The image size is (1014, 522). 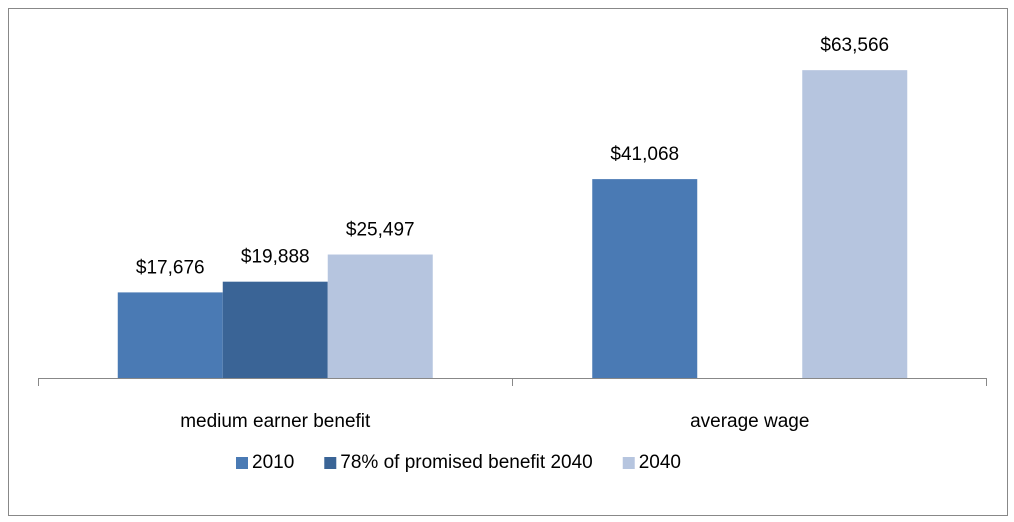 I want to click on data-label: $25,497, so click(x=380, y=230).